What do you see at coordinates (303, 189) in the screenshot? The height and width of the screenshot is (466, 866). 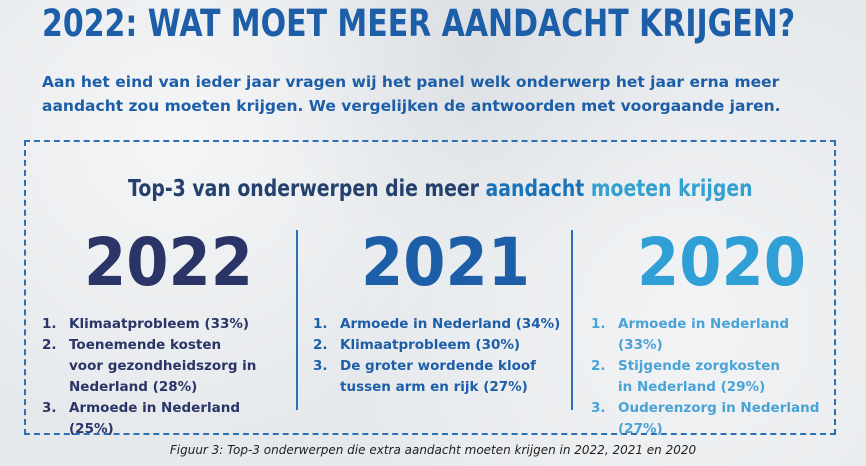 I see `subtitle-part-1: Top-3 van onderwerpen die meer` at bounding box center [303, 189].